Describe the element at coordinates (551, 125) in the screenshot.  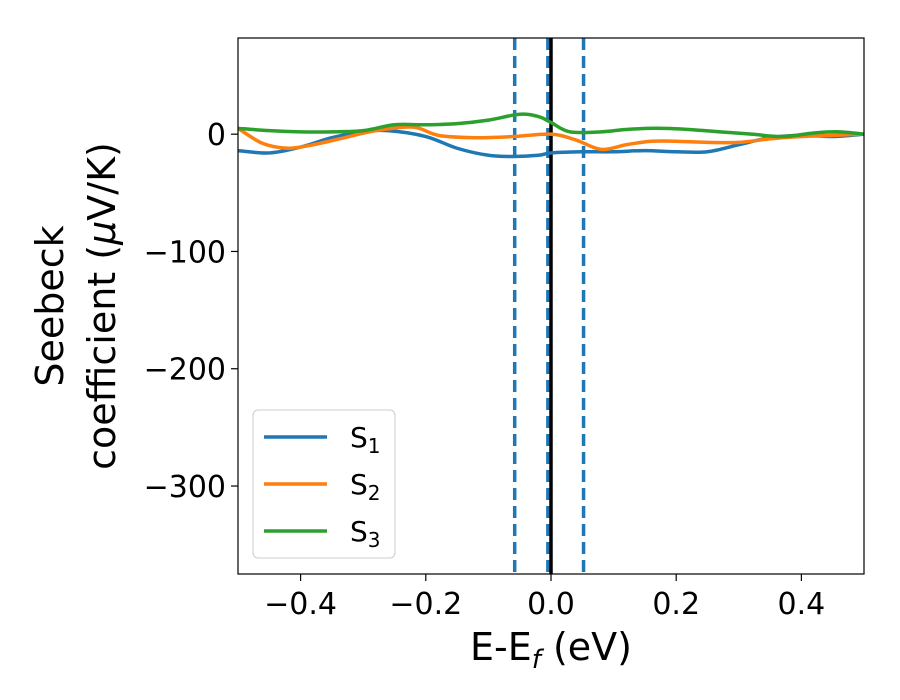
I see `series-line-s3` at that location.